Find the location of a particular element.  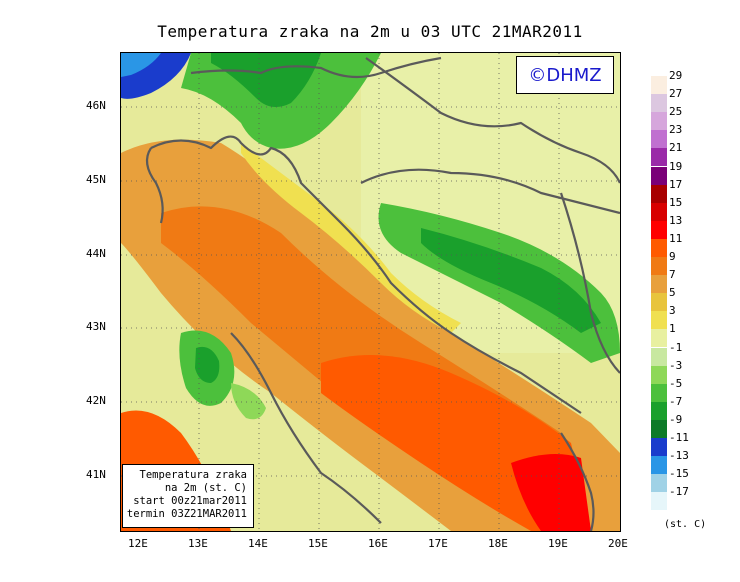

copyright-badge: ©DHMZ is located at coordinates (565, 75).